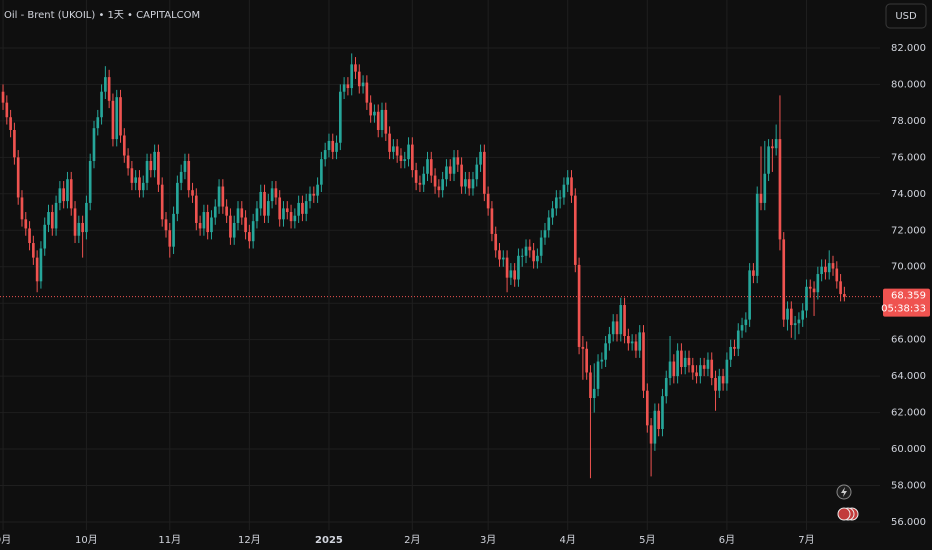 The image size is (932, 550). Describe the element at coordinates (806, 540) in the screenshot. I see `x-tick-label: 7月` at that location.